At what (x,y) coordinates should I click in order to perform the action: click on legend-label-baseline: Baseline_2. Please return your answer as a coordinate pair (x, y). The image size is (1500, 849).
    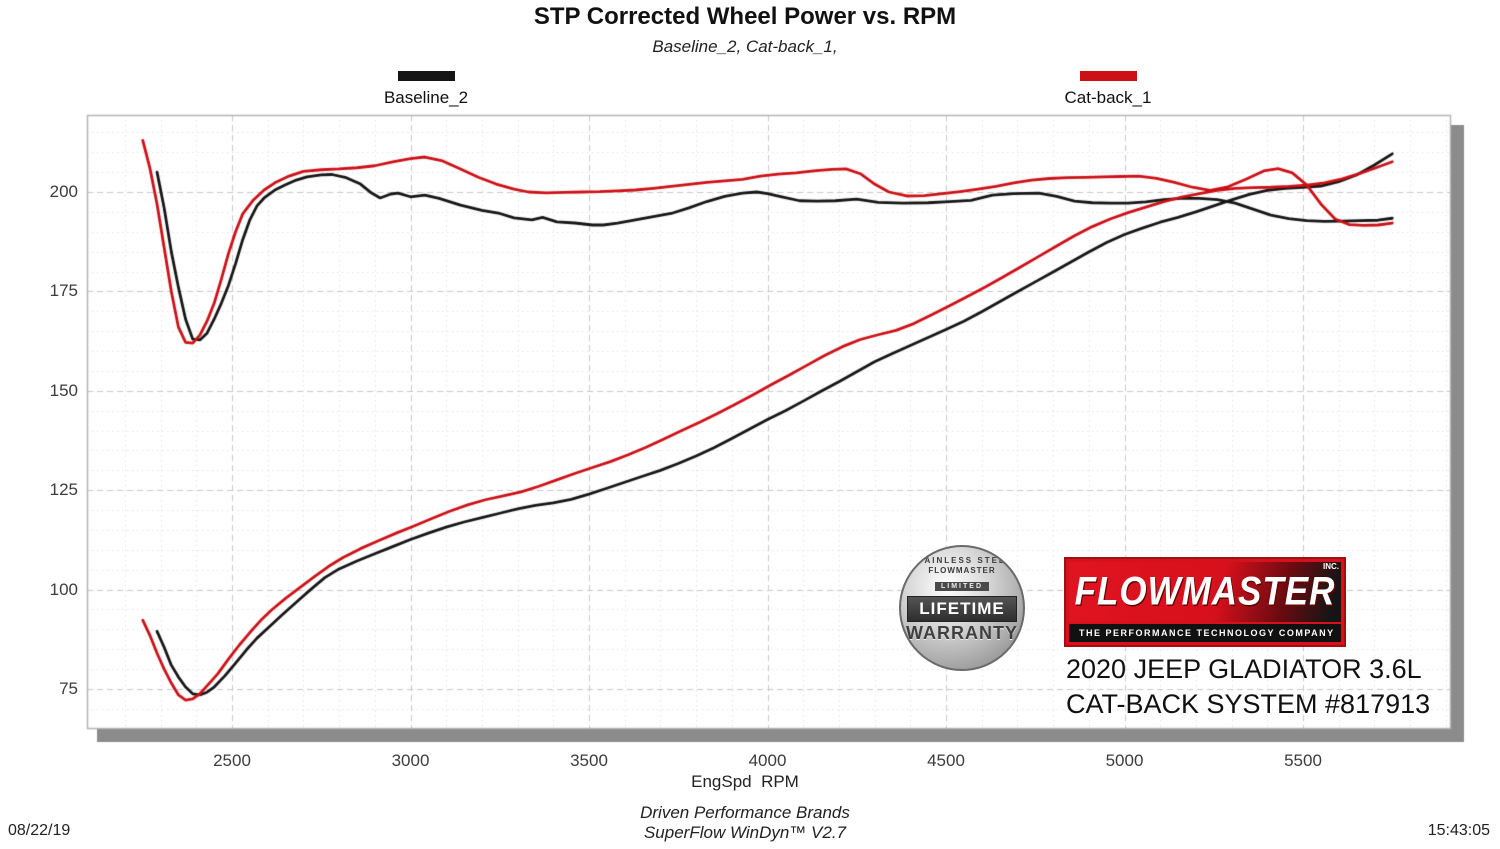
    Looking at the image, I should click on (426, 97).